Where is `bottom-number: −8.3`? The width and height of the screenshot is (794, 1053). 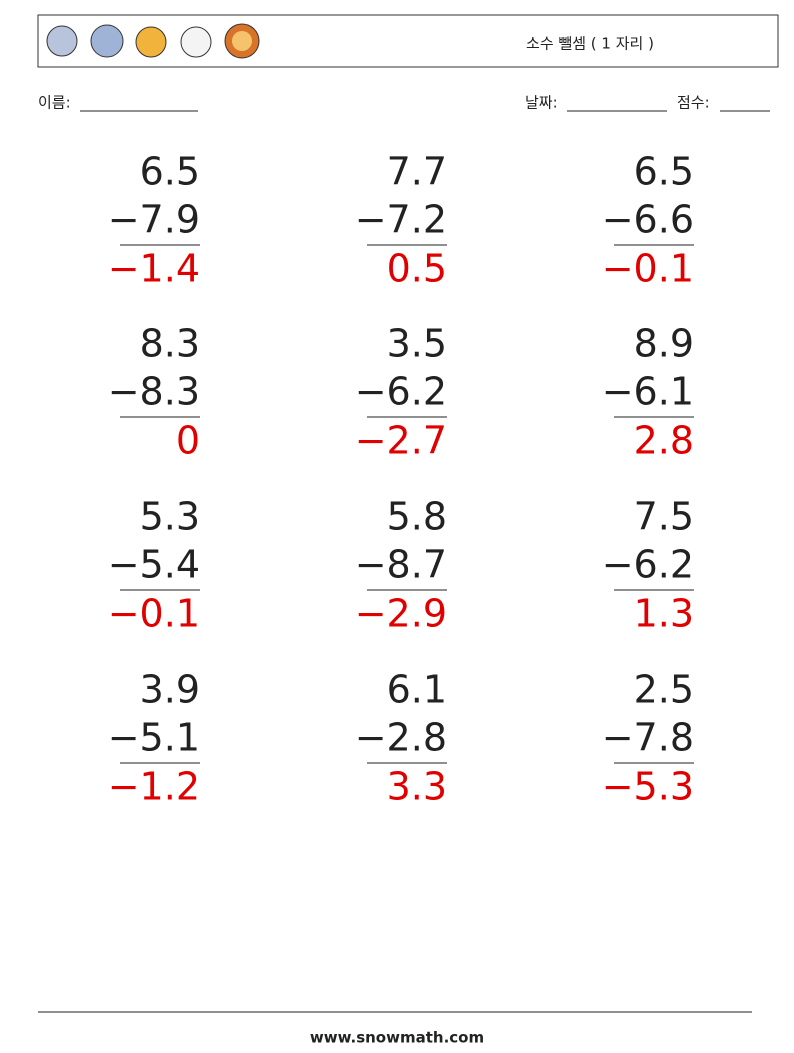 bottom-number: −8.3 is located at coordinates (154, 392).